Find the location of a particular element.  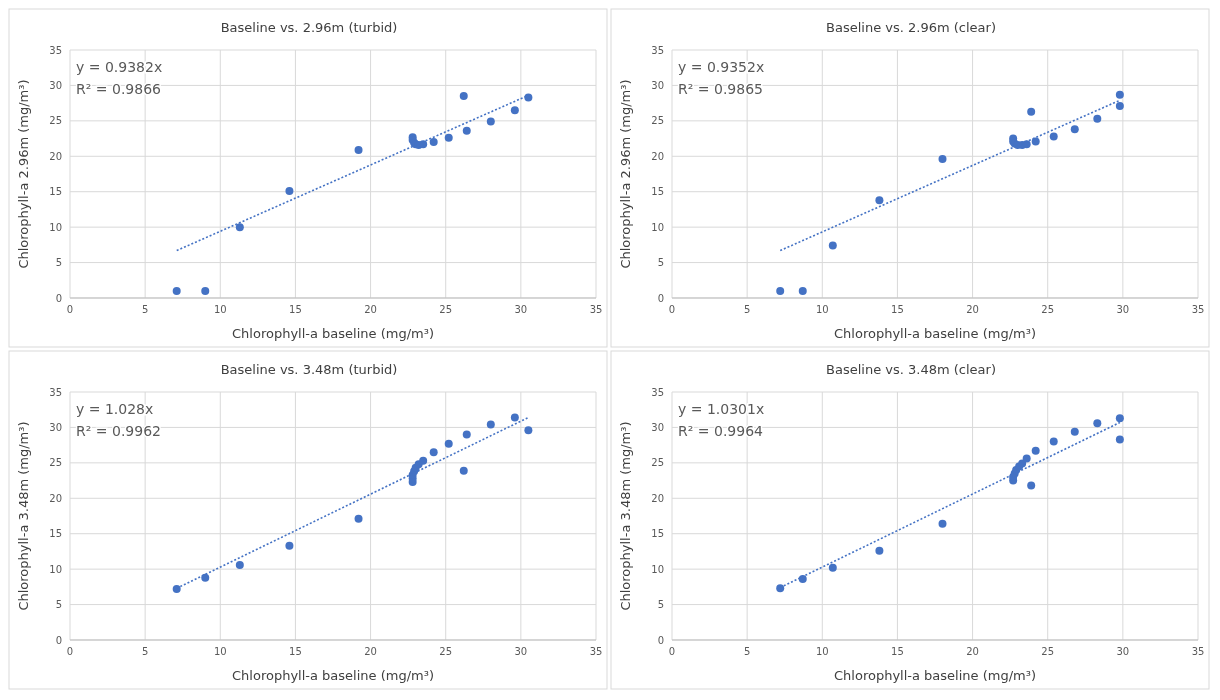

chart-title: Baseline vs. 2.96m (clear) is located at coordinates (911, 27).